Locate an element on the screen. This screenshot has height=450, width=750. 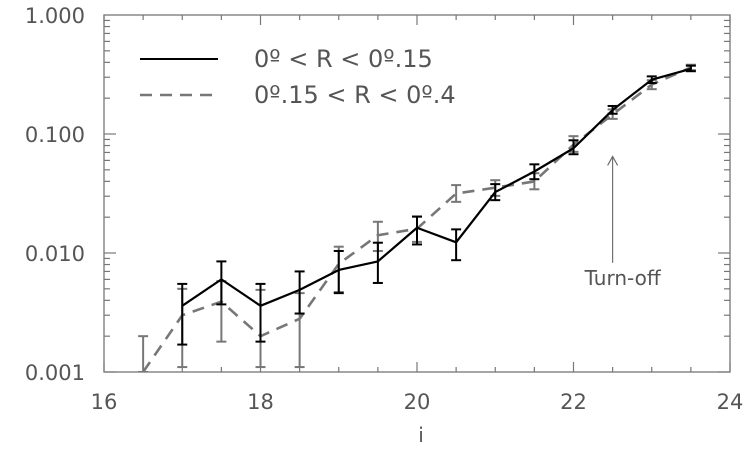
x-tick-label: 18 is located at coordinates (260, 402).